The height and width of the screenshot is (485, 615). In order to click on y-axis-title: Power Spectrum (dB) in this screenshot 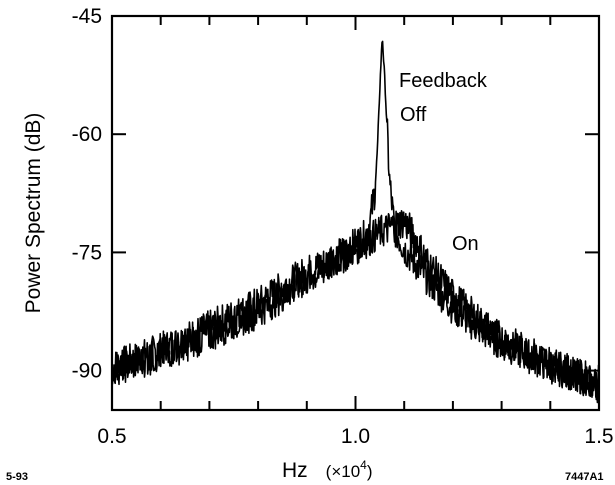, I will do `click(33, 213)`.